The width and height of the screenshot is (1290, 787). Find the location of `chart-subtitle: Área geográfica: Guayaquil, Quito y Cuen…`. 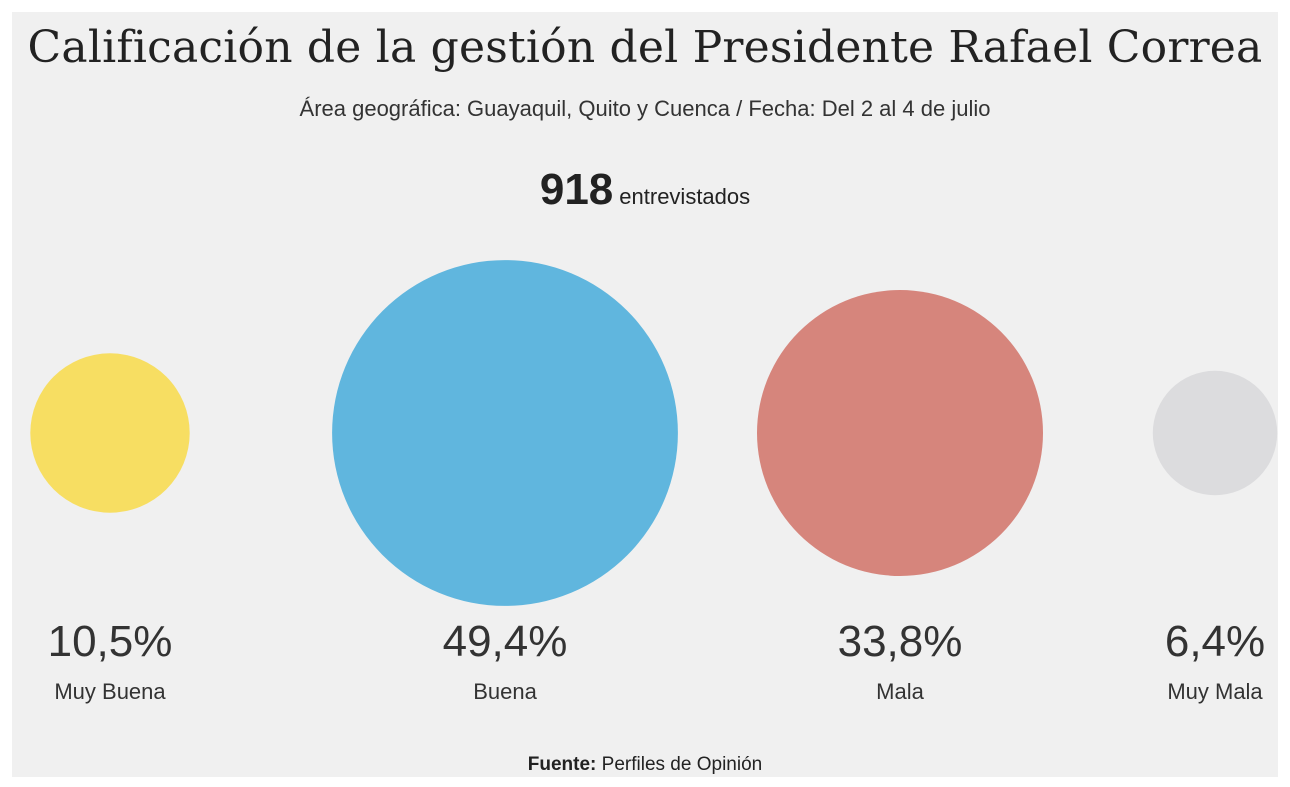

chart-subtitle: Área geográfica: Guayaquil, Quito y Cuen… is located at coordinates (645, 108).